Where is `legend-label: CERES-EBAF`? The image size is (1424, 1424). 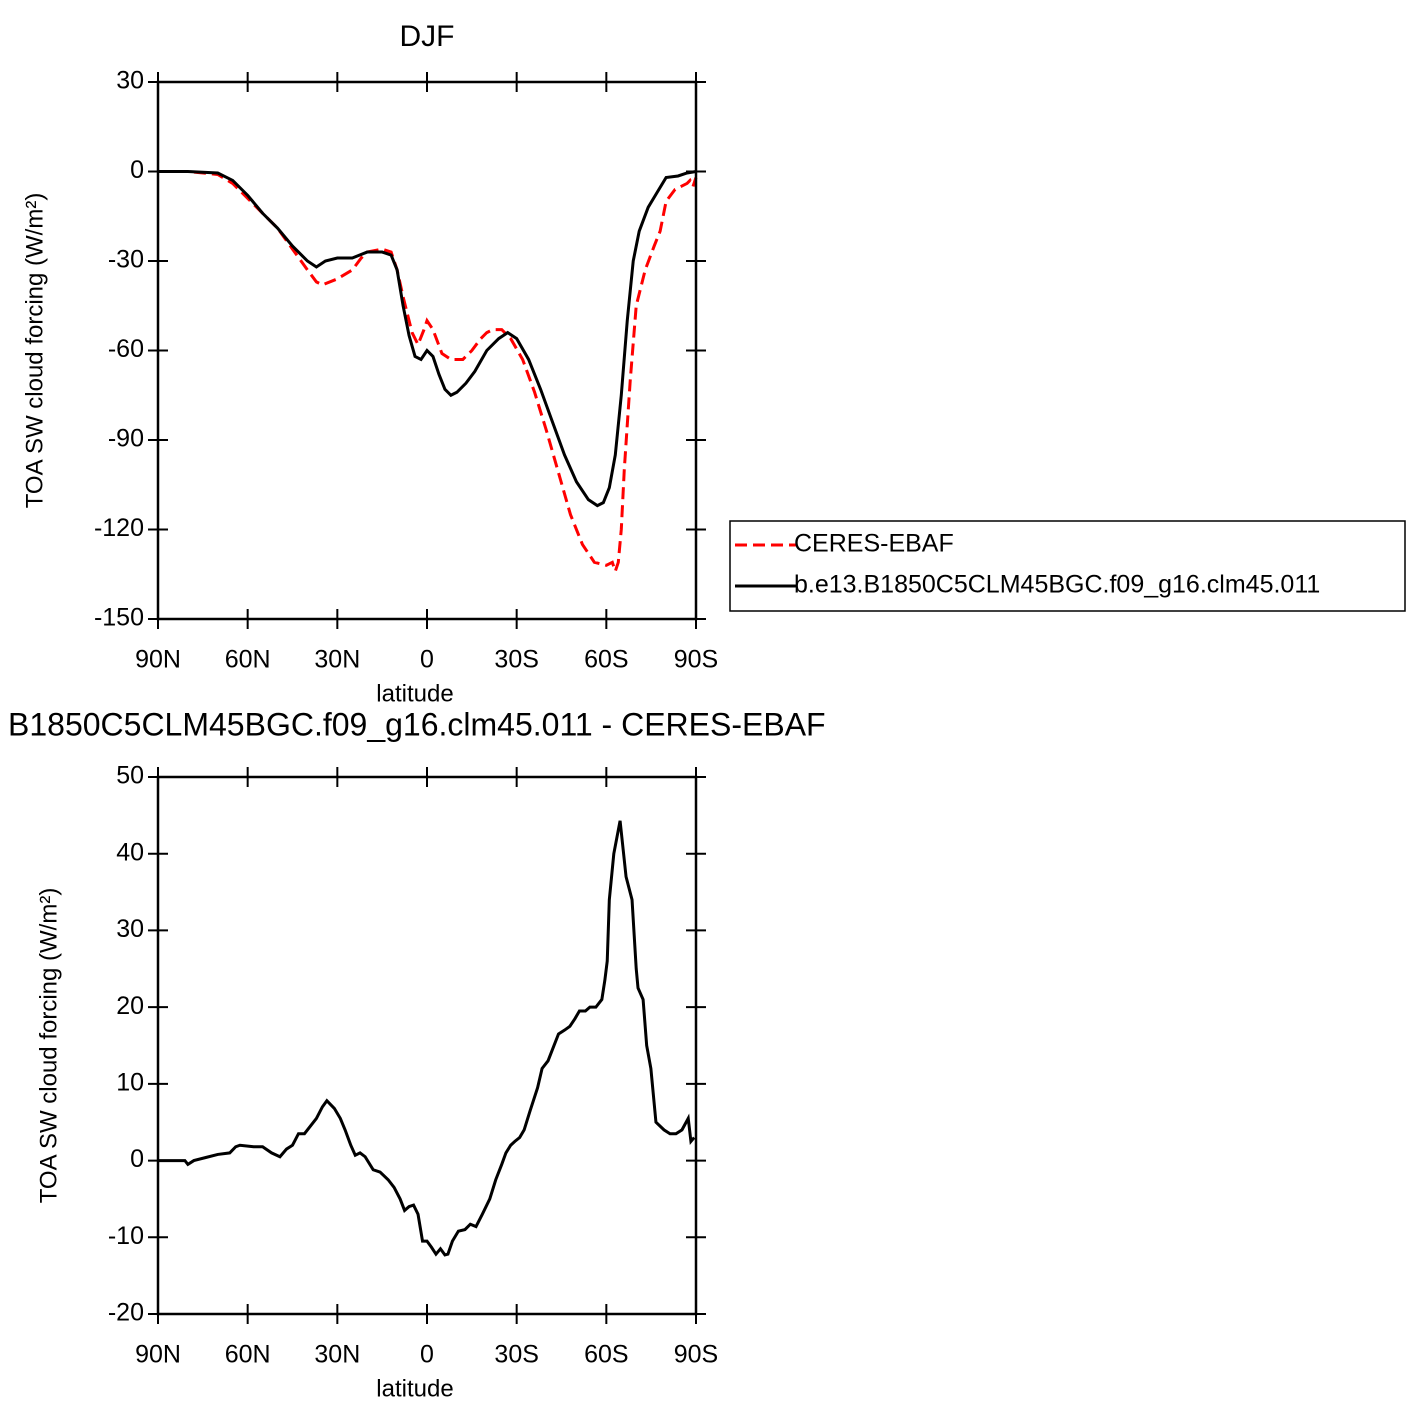 legend-label: CERES-EBAF is located at coordinates (874, 544).